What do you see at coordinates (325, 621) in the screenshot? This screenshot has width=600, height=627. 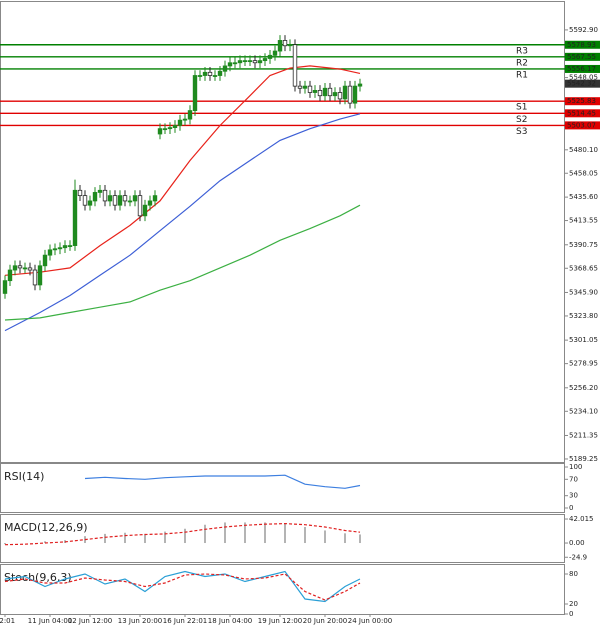 I see `x-tick-label: 20 Jun 20:00` at bounding box center [325, 621].